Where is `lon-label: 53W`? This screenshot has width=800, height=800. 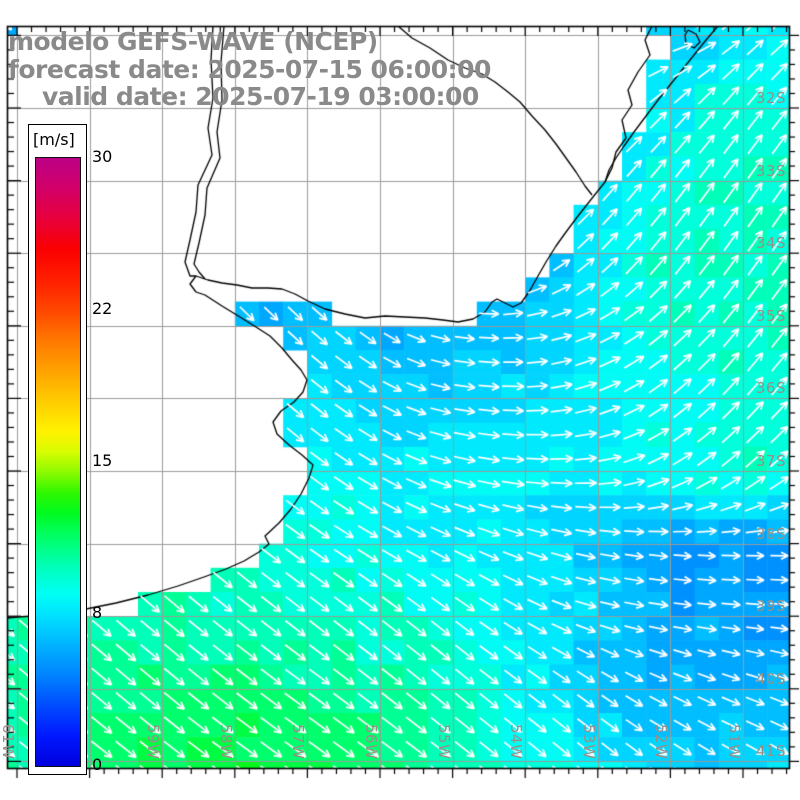
lon-label: 53W is located at coordinates (588, 742).